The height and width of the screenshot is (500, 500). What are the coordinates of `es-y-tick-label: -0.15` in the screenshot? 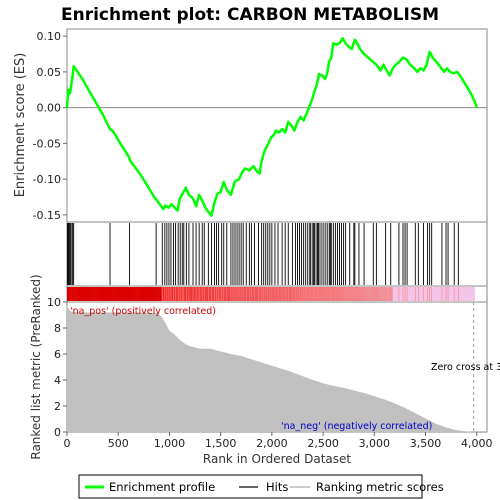 It's located at (47, 215).